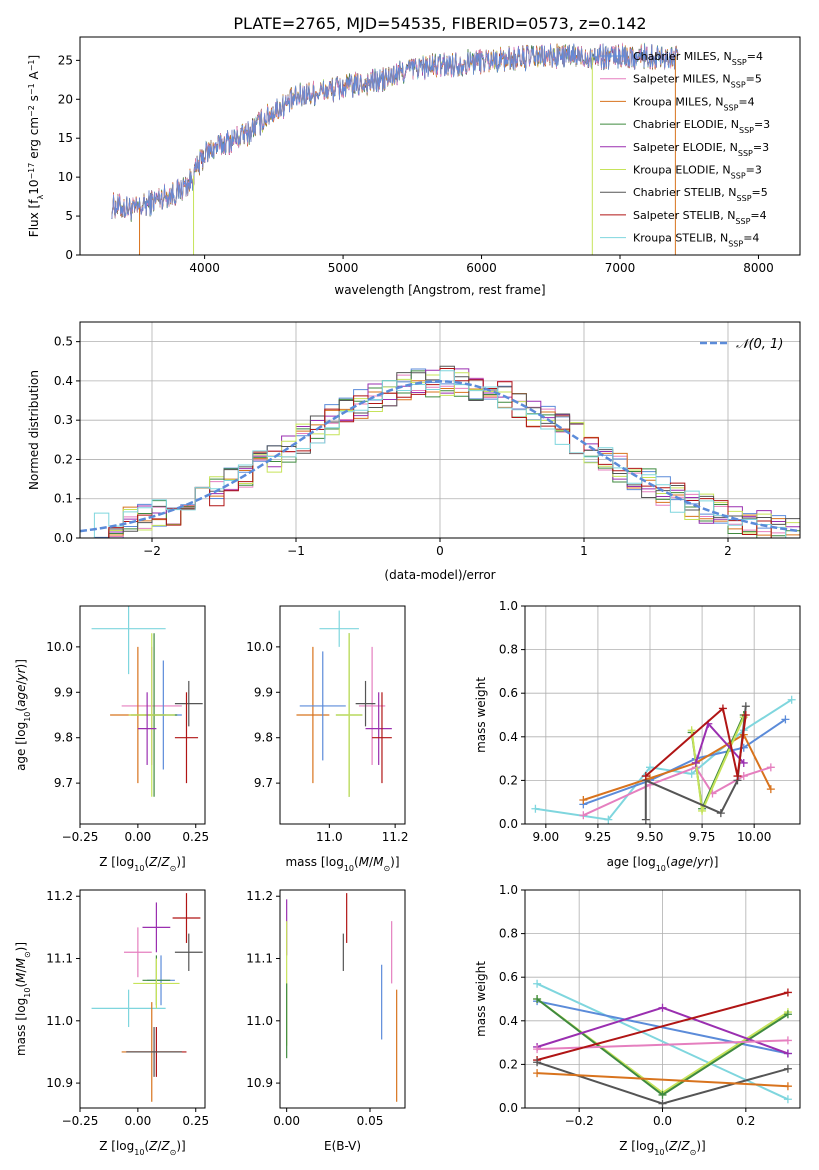 This screenshot has width=819, height=1170. Describe the element at coordinates (584, 551) in the screenshot. I see `x-tick-label: 1` at that location.